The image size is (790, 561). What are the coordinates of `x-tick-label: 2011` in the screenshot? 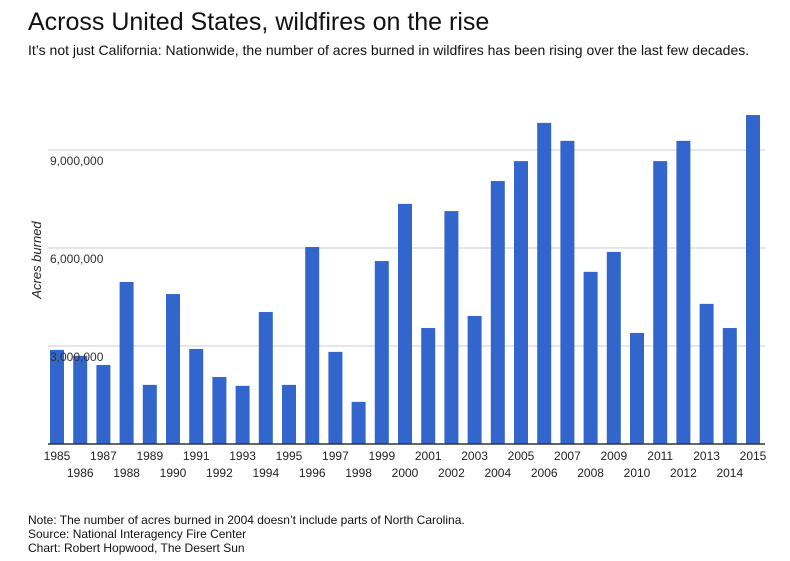 It's located at (660, 456).